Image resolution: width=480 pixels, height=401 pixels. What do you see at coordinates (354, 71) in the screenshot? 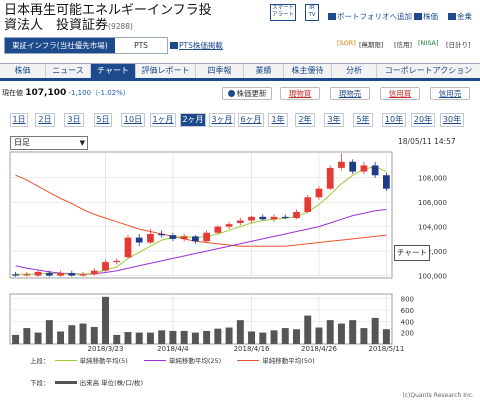
I see `nav-analysis: 分析` at bounding box center [354, 71].